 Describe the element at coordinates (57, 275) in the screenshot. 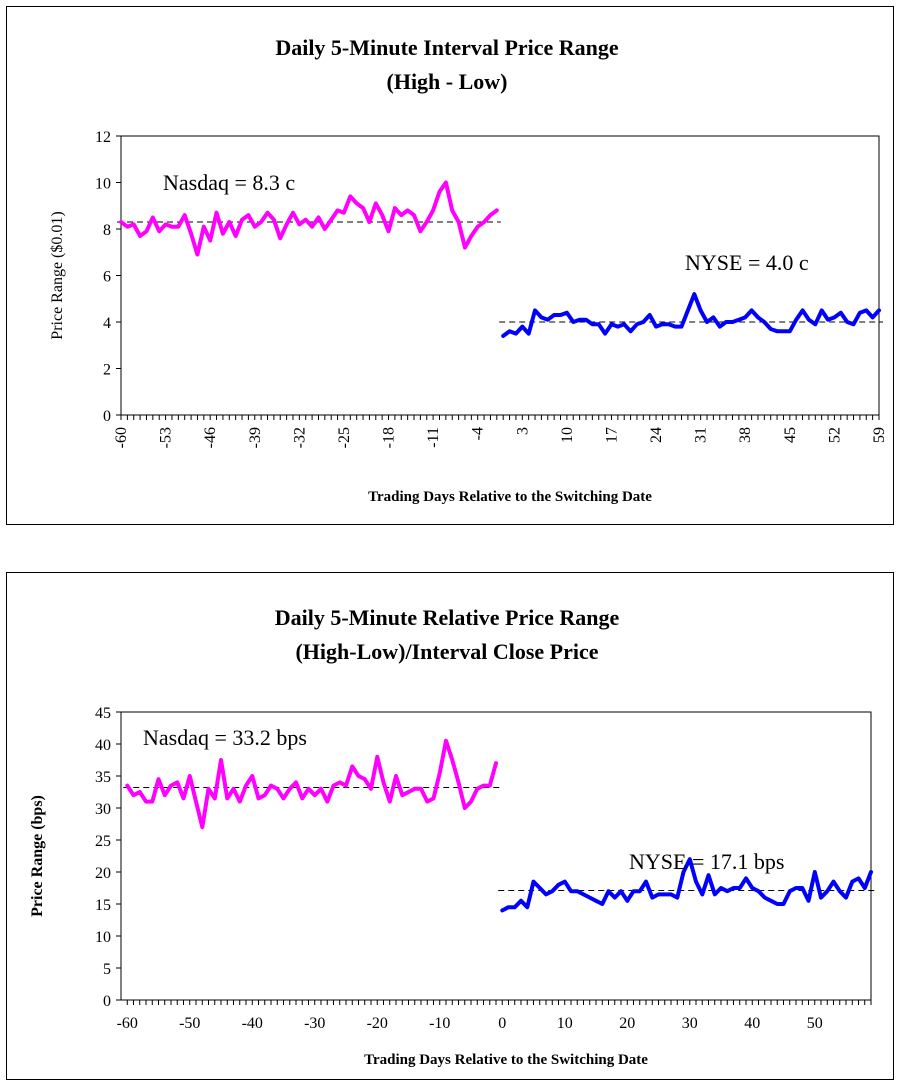

I see `y-axis-label: Price Range ($0.01)` at that location.